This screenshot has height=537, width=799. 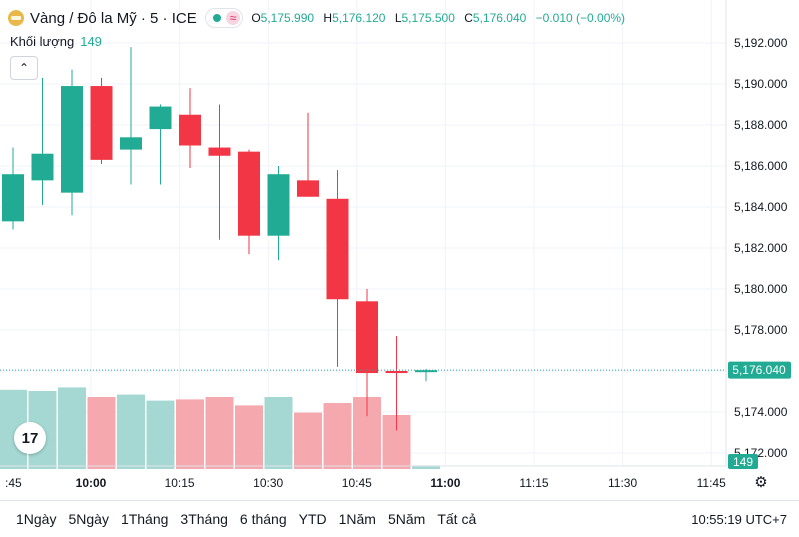 I want to click on market-status-pill: ≈, so click(x=224, y=18).